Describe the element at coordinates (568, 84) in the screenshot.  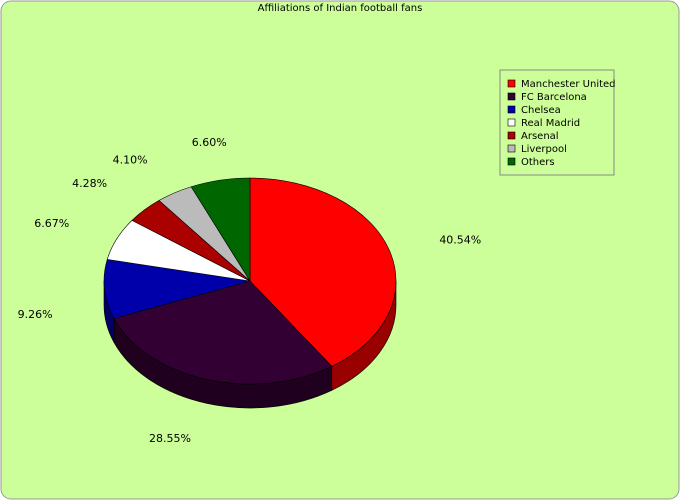
I see `legend-label-manchester-united: Manchester United` at that location.